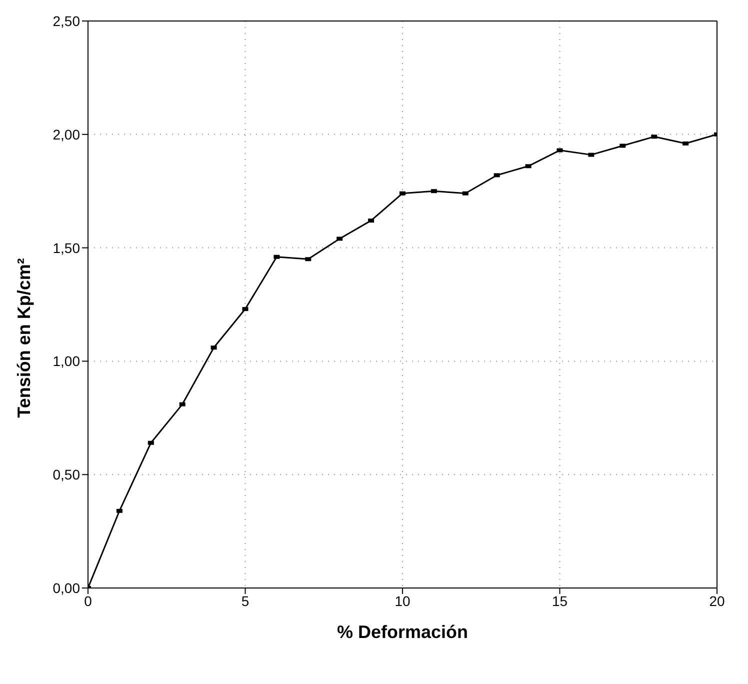 Image resolution: width=748 pixels, height=684 pixels. I want to click on x-tick-label: 10, so click(402, 600).